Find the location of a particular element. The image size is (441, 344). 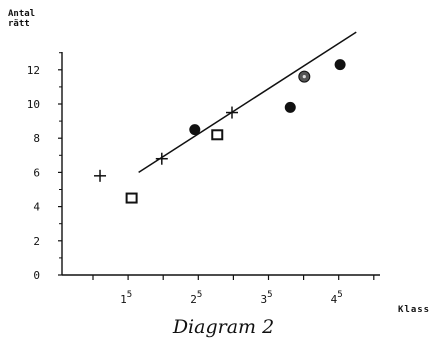

y-tick-label: 0 is located at coordinates (36, 275).